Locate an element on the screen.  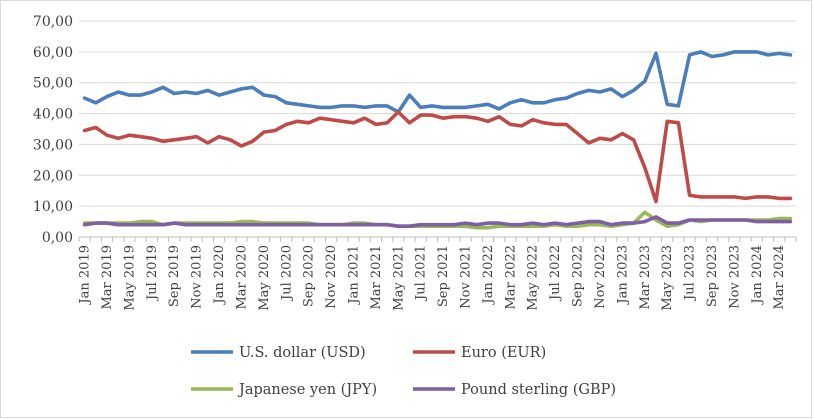
x-tick-label: Sep 2019 is located at coordinates (174, 276).